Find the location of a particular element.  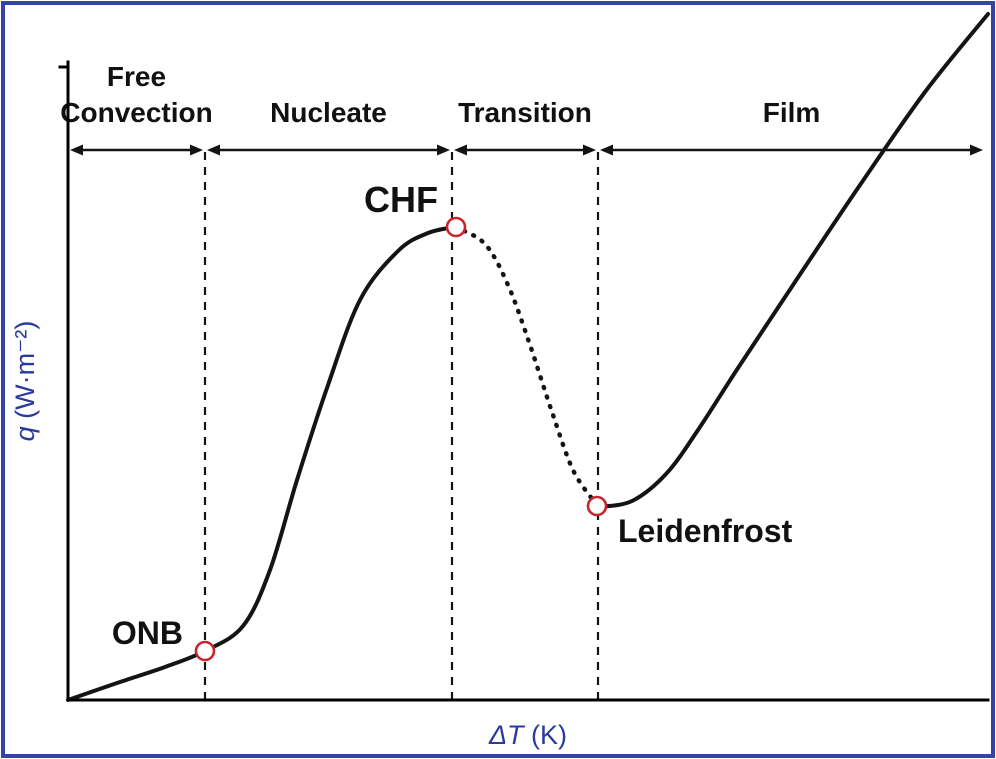

y-axis-symbol: q is located at coordinates (25, 433).